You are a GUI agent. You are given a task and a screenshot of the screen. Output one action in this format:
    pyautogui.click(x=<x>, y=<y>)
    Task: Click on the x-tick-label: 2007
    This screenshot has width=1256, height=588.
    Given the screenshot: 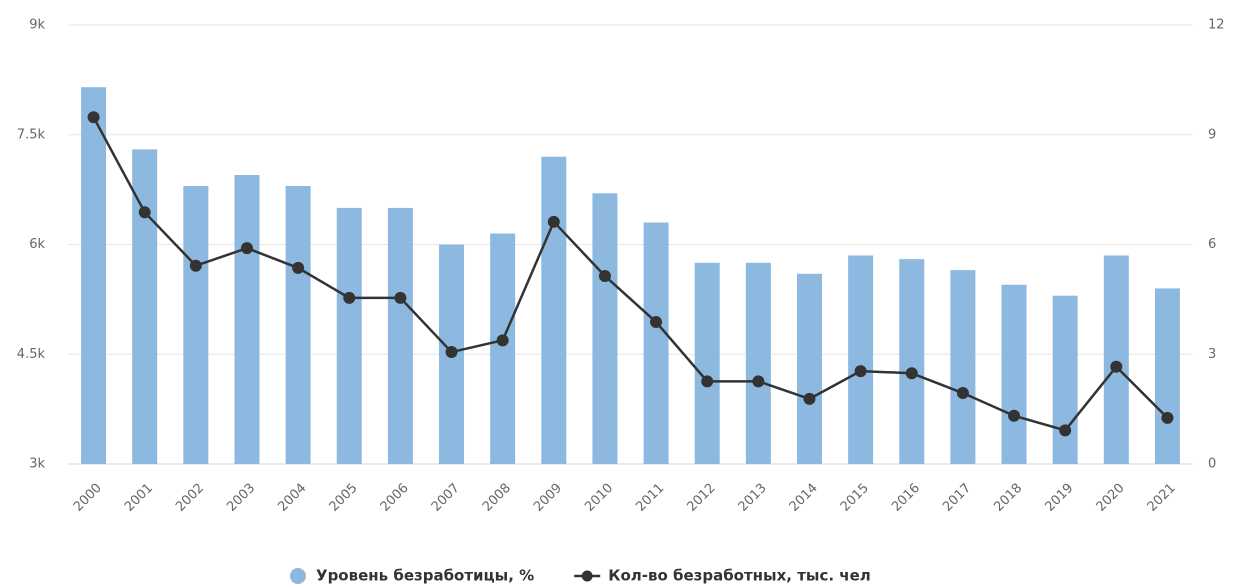 What is the action you would take?
    pyautogui.click(x=446, y=498)
    